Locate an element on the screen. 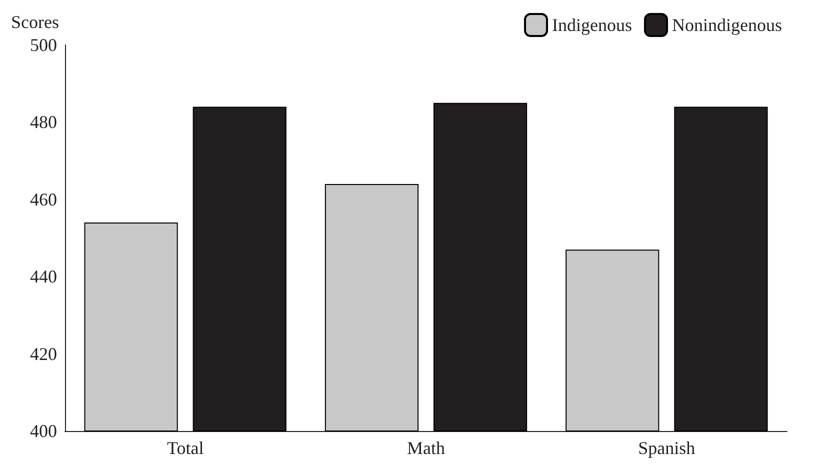  y-tick-label: 400 is located at coordinates (43, 431).